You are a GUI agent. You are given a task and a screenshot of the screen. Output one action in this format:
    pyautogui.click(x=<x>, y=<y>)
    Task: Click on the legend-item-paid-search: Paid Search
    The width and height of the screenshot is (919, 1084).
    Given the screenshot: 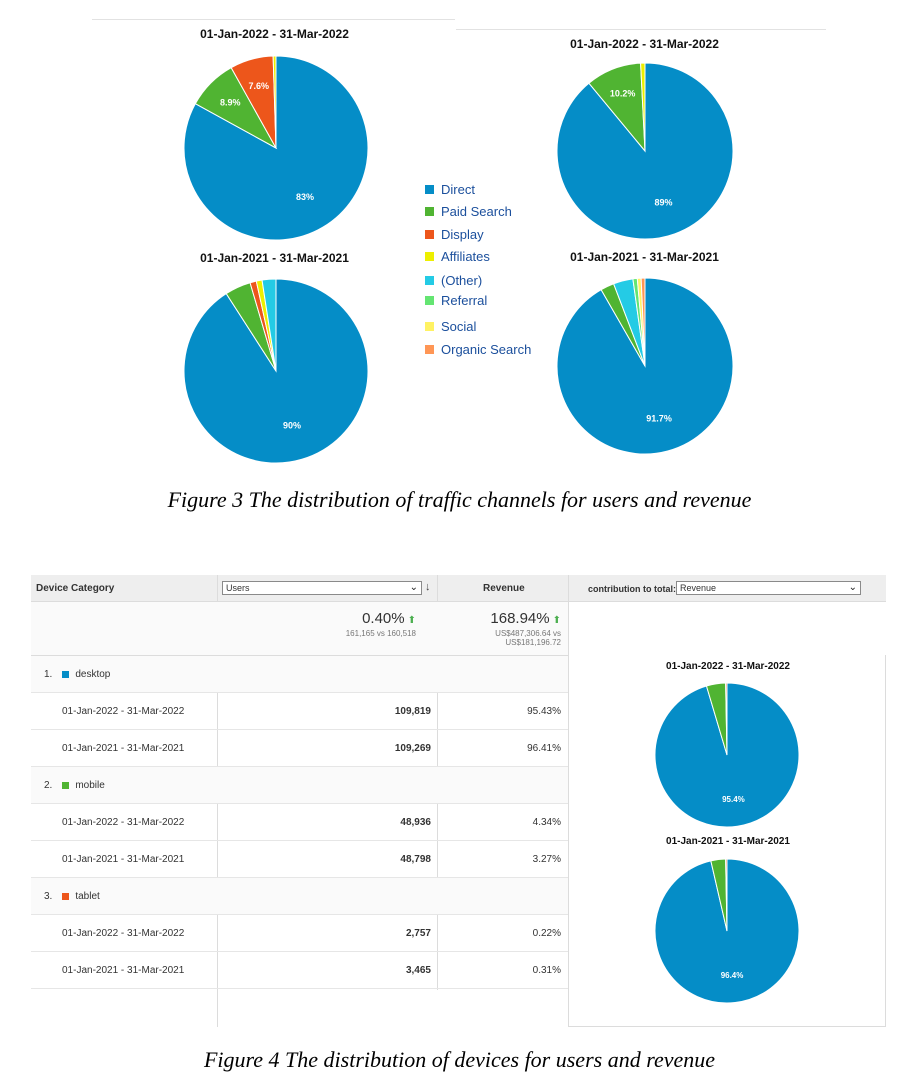 What is the action you would take?
    pyautogui.click(x=468, y=211)
    